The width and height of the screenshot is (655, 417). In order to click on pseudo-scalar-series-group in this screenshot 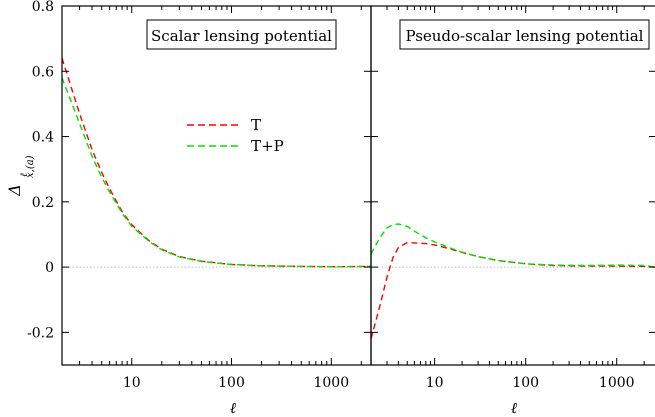, I will do `click(512, 281)`.